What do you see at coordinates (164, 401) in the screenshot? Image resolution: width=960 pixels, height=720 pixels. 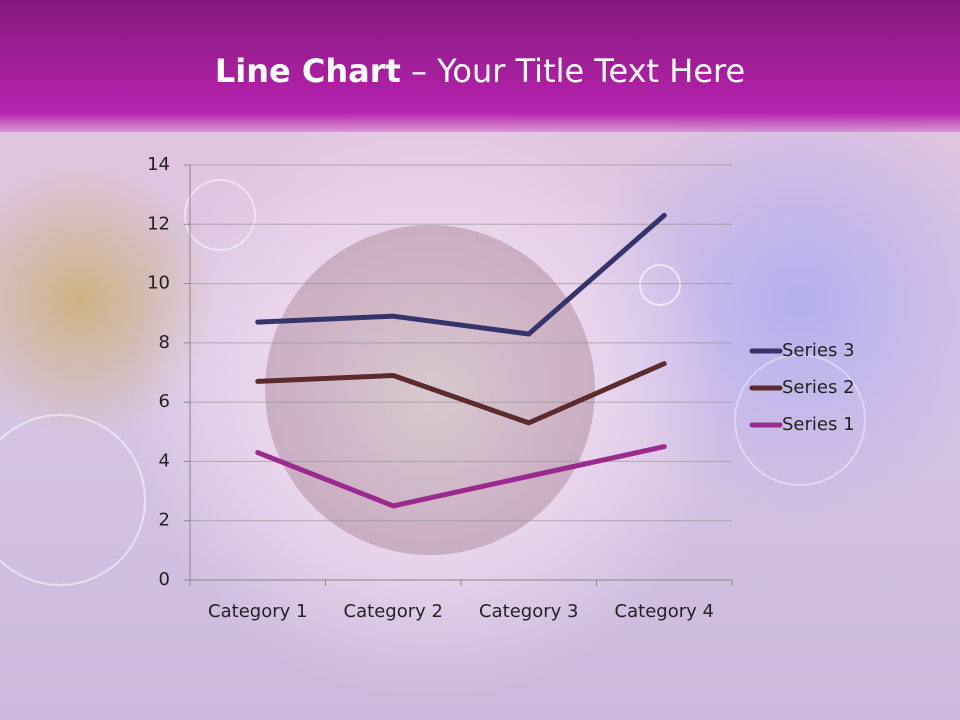 I see `y-tick-label: 6` at bounding box center [164, 401].